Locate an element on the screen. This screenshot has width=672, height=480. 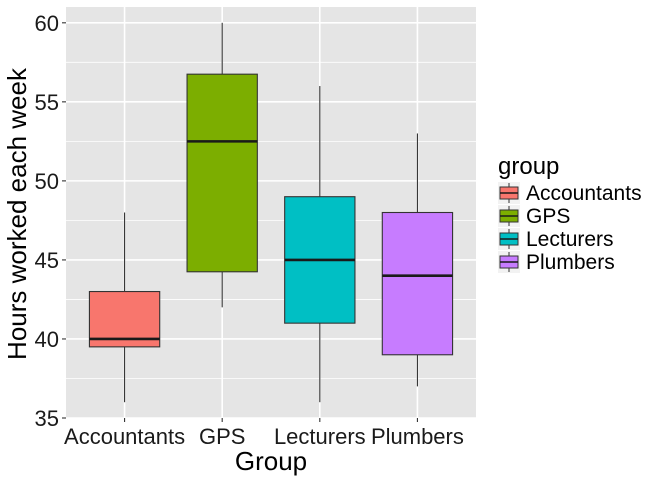
x-tick-label: Lecturers is located at coordinates (320, 436).